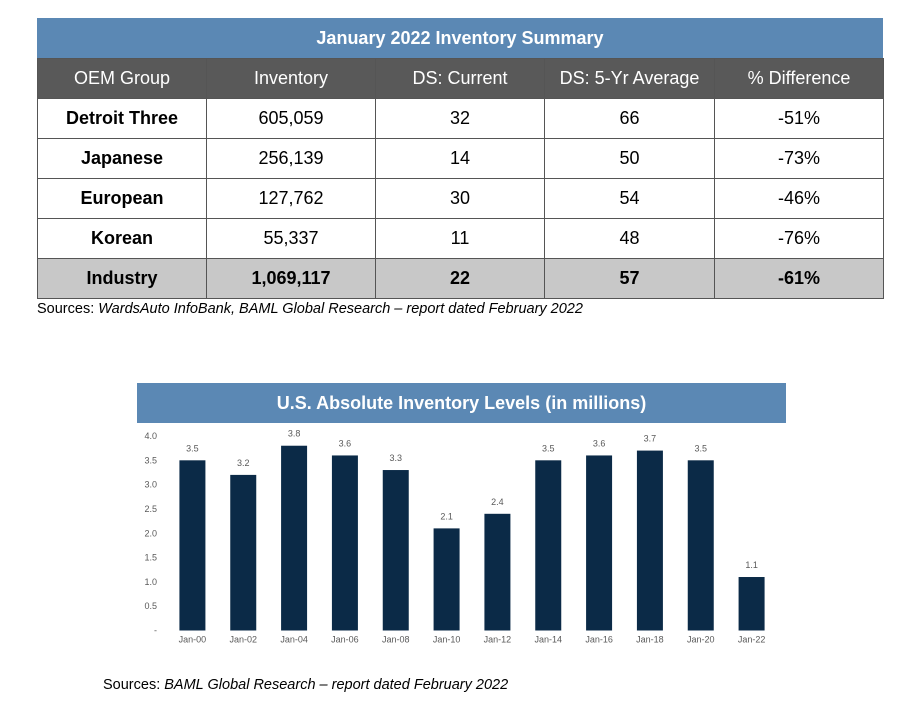 The width and height of the screenshot is (902, 702). What do you see at coordinates (150, 436) in the screenshot?
I see `y-tick-label: 4.0` at bounding box center [150, 436].